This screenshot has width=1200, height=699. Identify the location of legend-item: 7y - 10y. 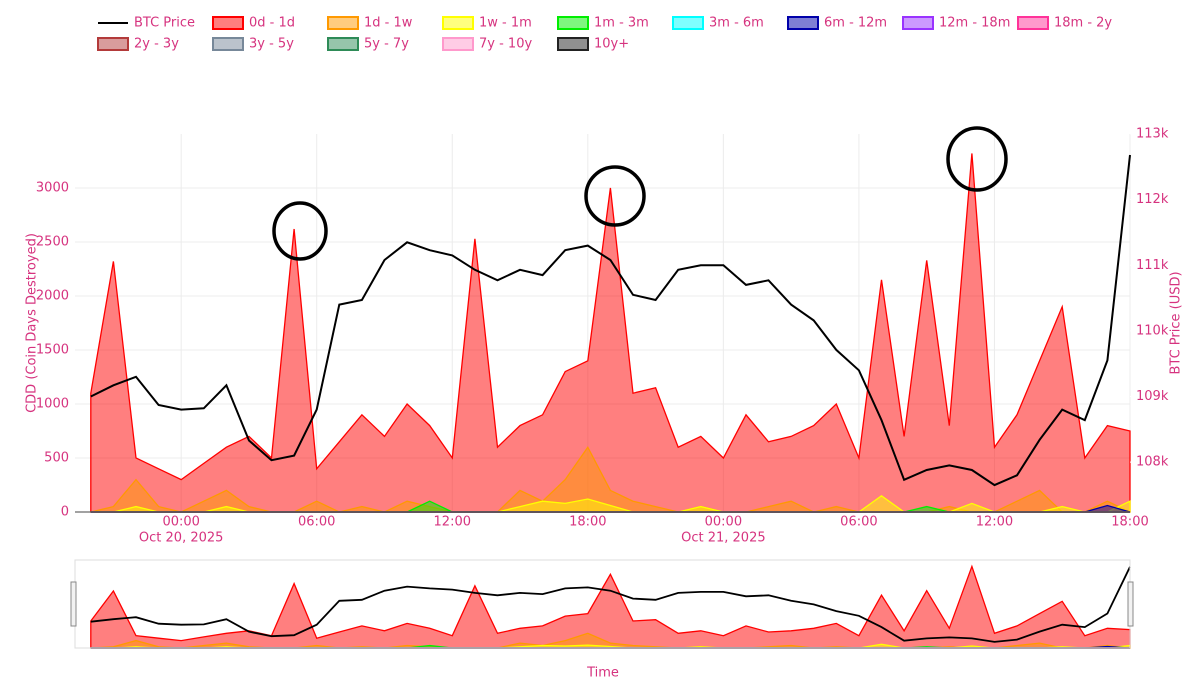
(487, 44).